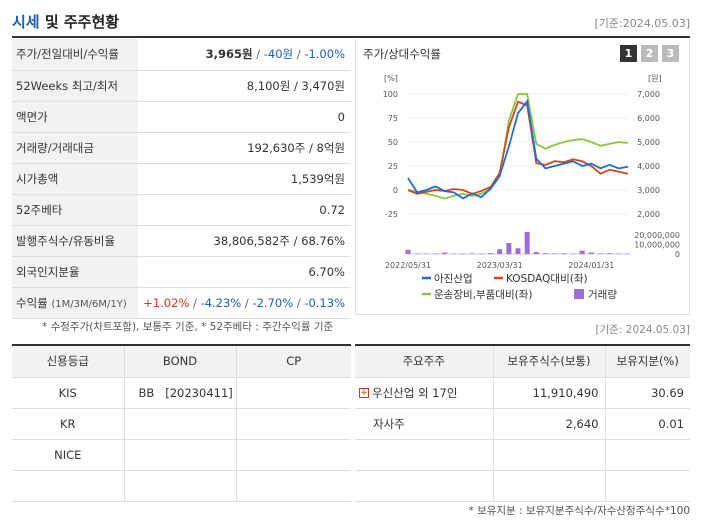 The image size is (702, 525). Describe the element at coordinates (75, 272) in the screenshot. I see `row-label: 외국인지분율` at that location.